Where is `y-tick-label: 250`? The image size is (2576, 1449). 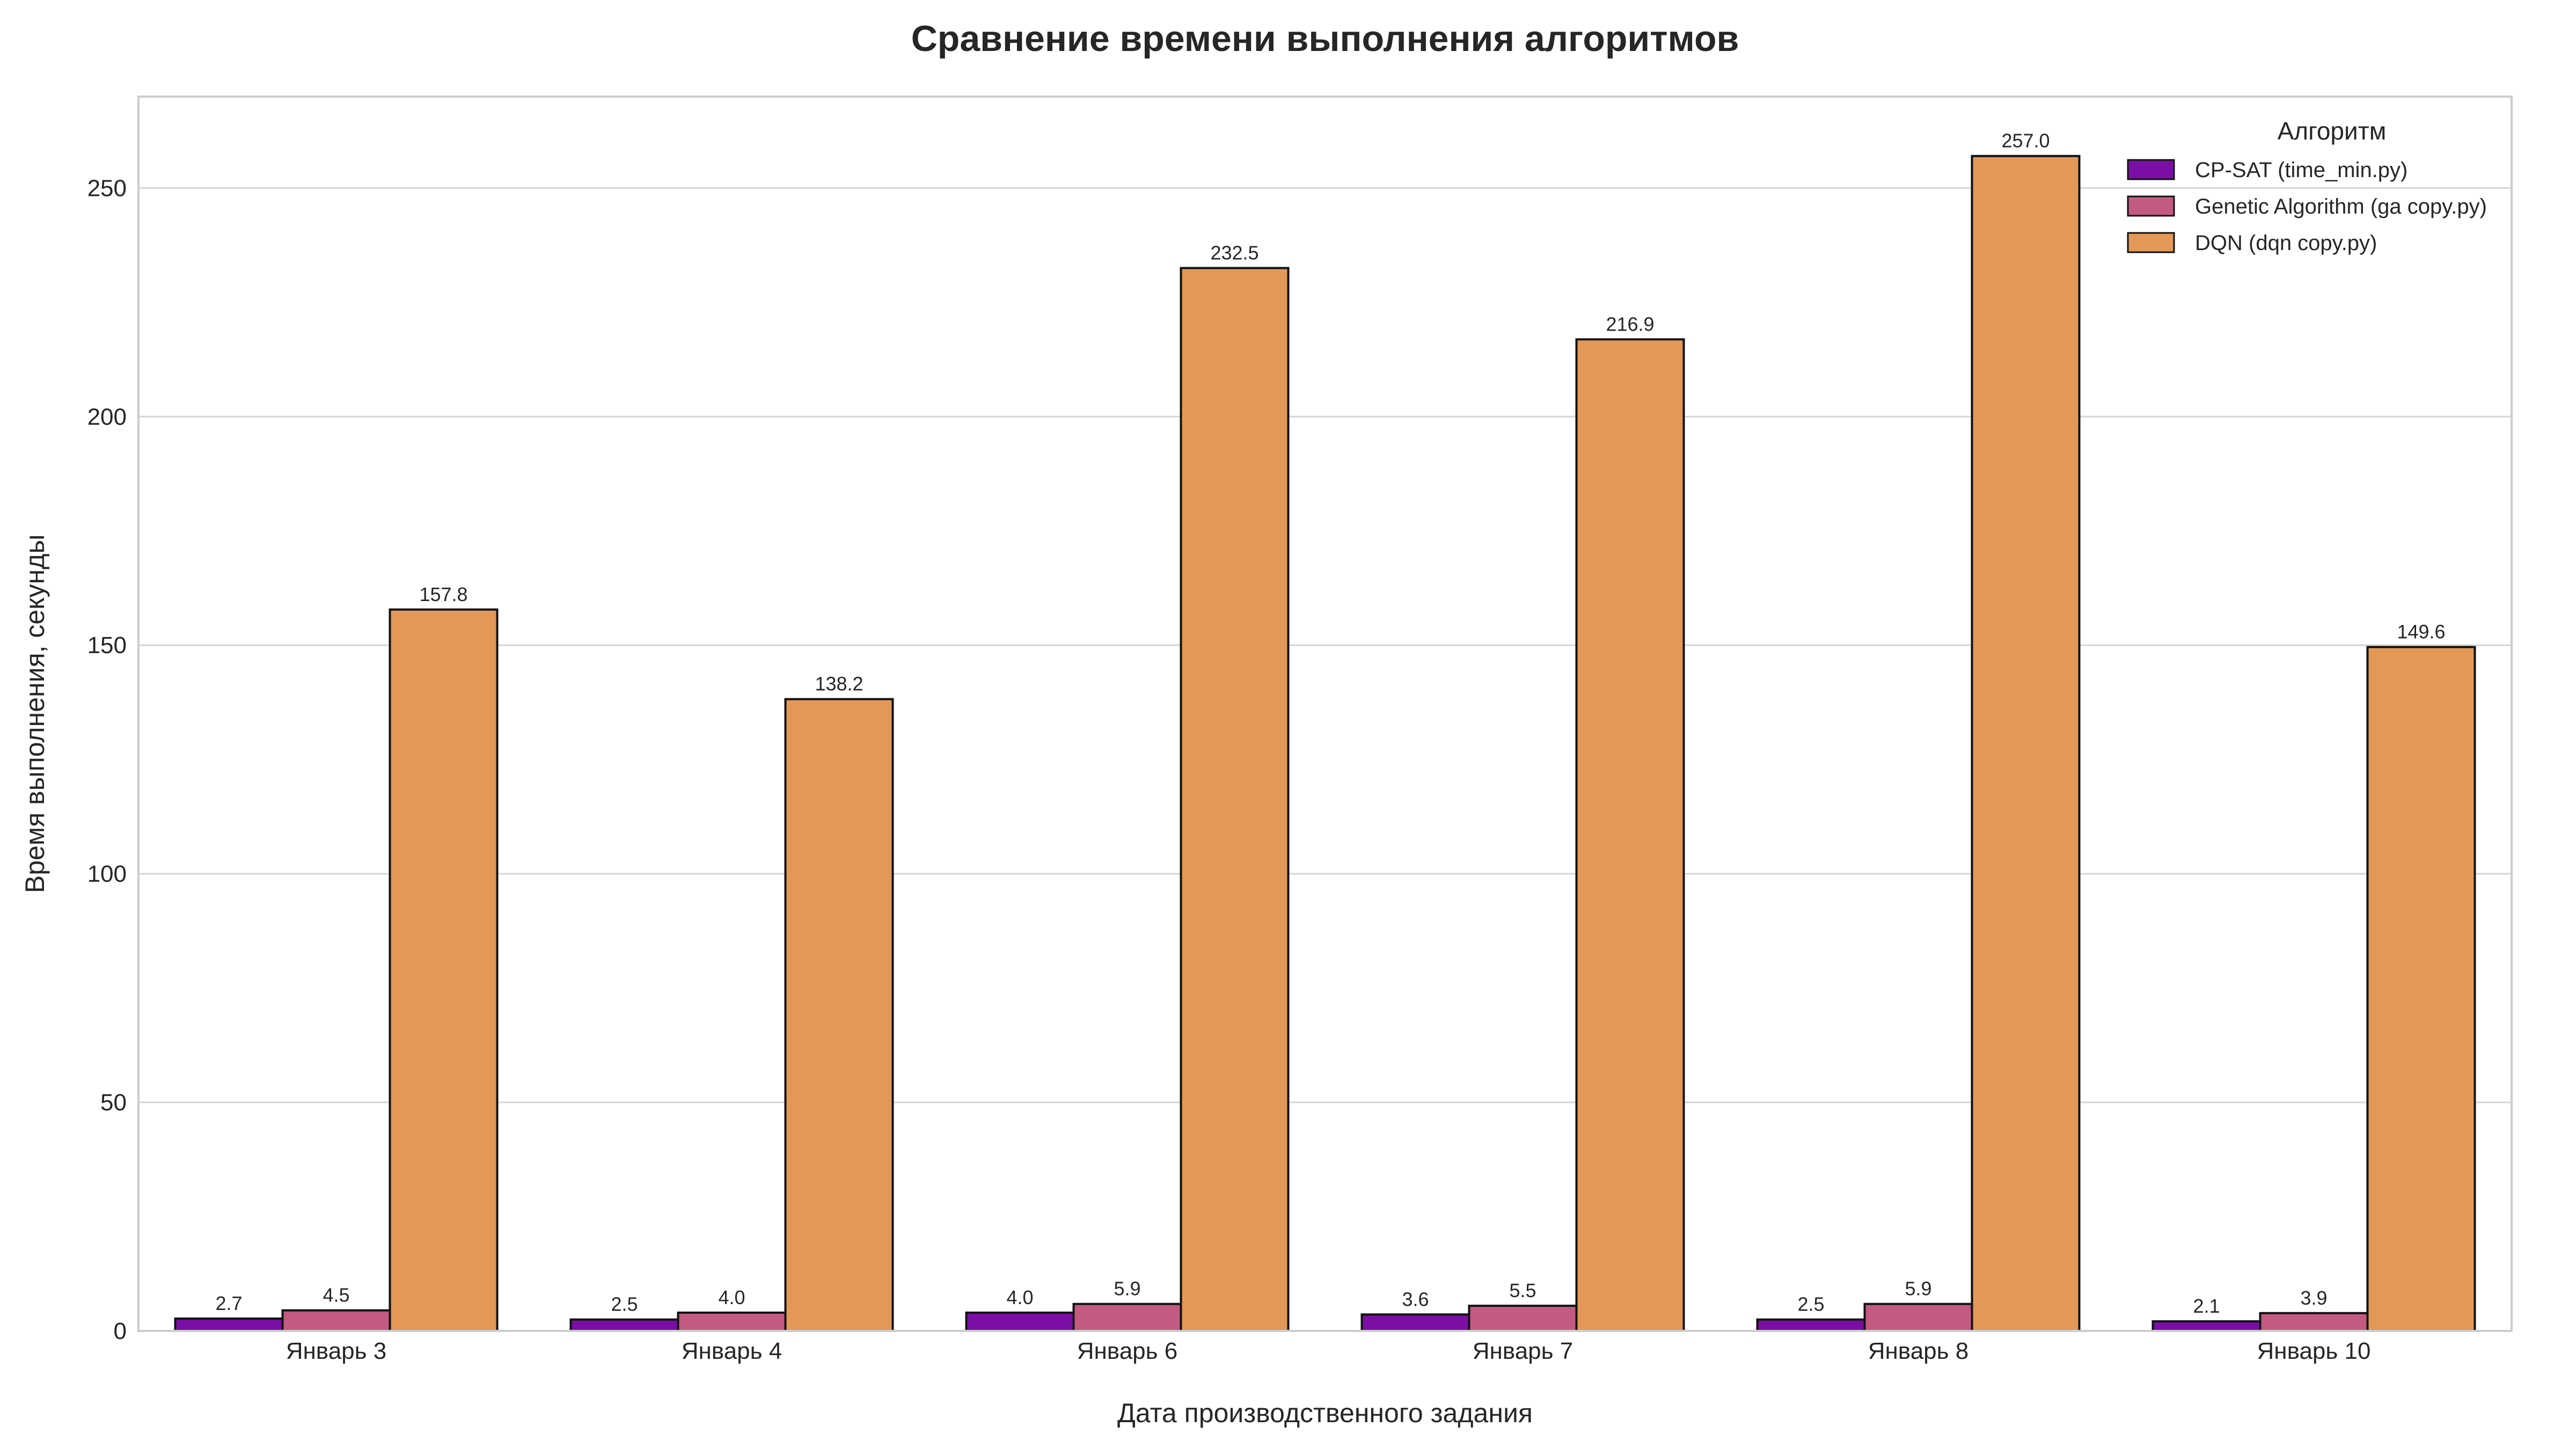 y-tick-label: 250 is located at coordinates (107, 188).